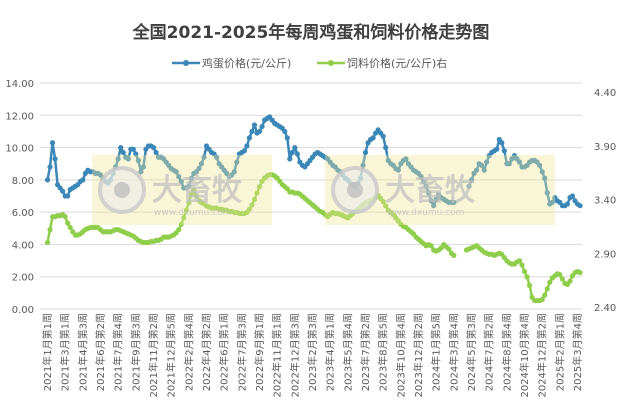 This screenshot has height=413, width=622. What do you see at coordinates (347, 352) in the screenshot?
I see `x-tick-label: 2023年5月第4周` at bounding box center [347, 352].